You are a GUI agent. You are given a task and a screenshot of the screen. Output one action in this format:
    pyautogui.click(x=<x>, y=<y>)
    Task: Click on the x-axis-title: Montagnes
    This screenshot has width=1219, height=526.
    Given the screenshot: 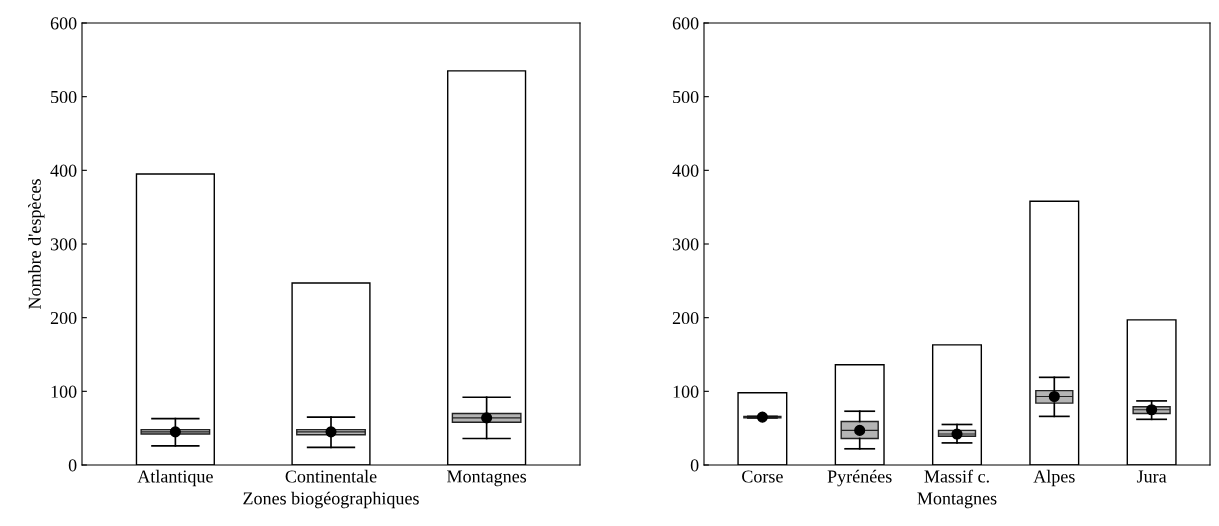 What is the action you would take?
    pyautogui.click(x=957, y=500)
    